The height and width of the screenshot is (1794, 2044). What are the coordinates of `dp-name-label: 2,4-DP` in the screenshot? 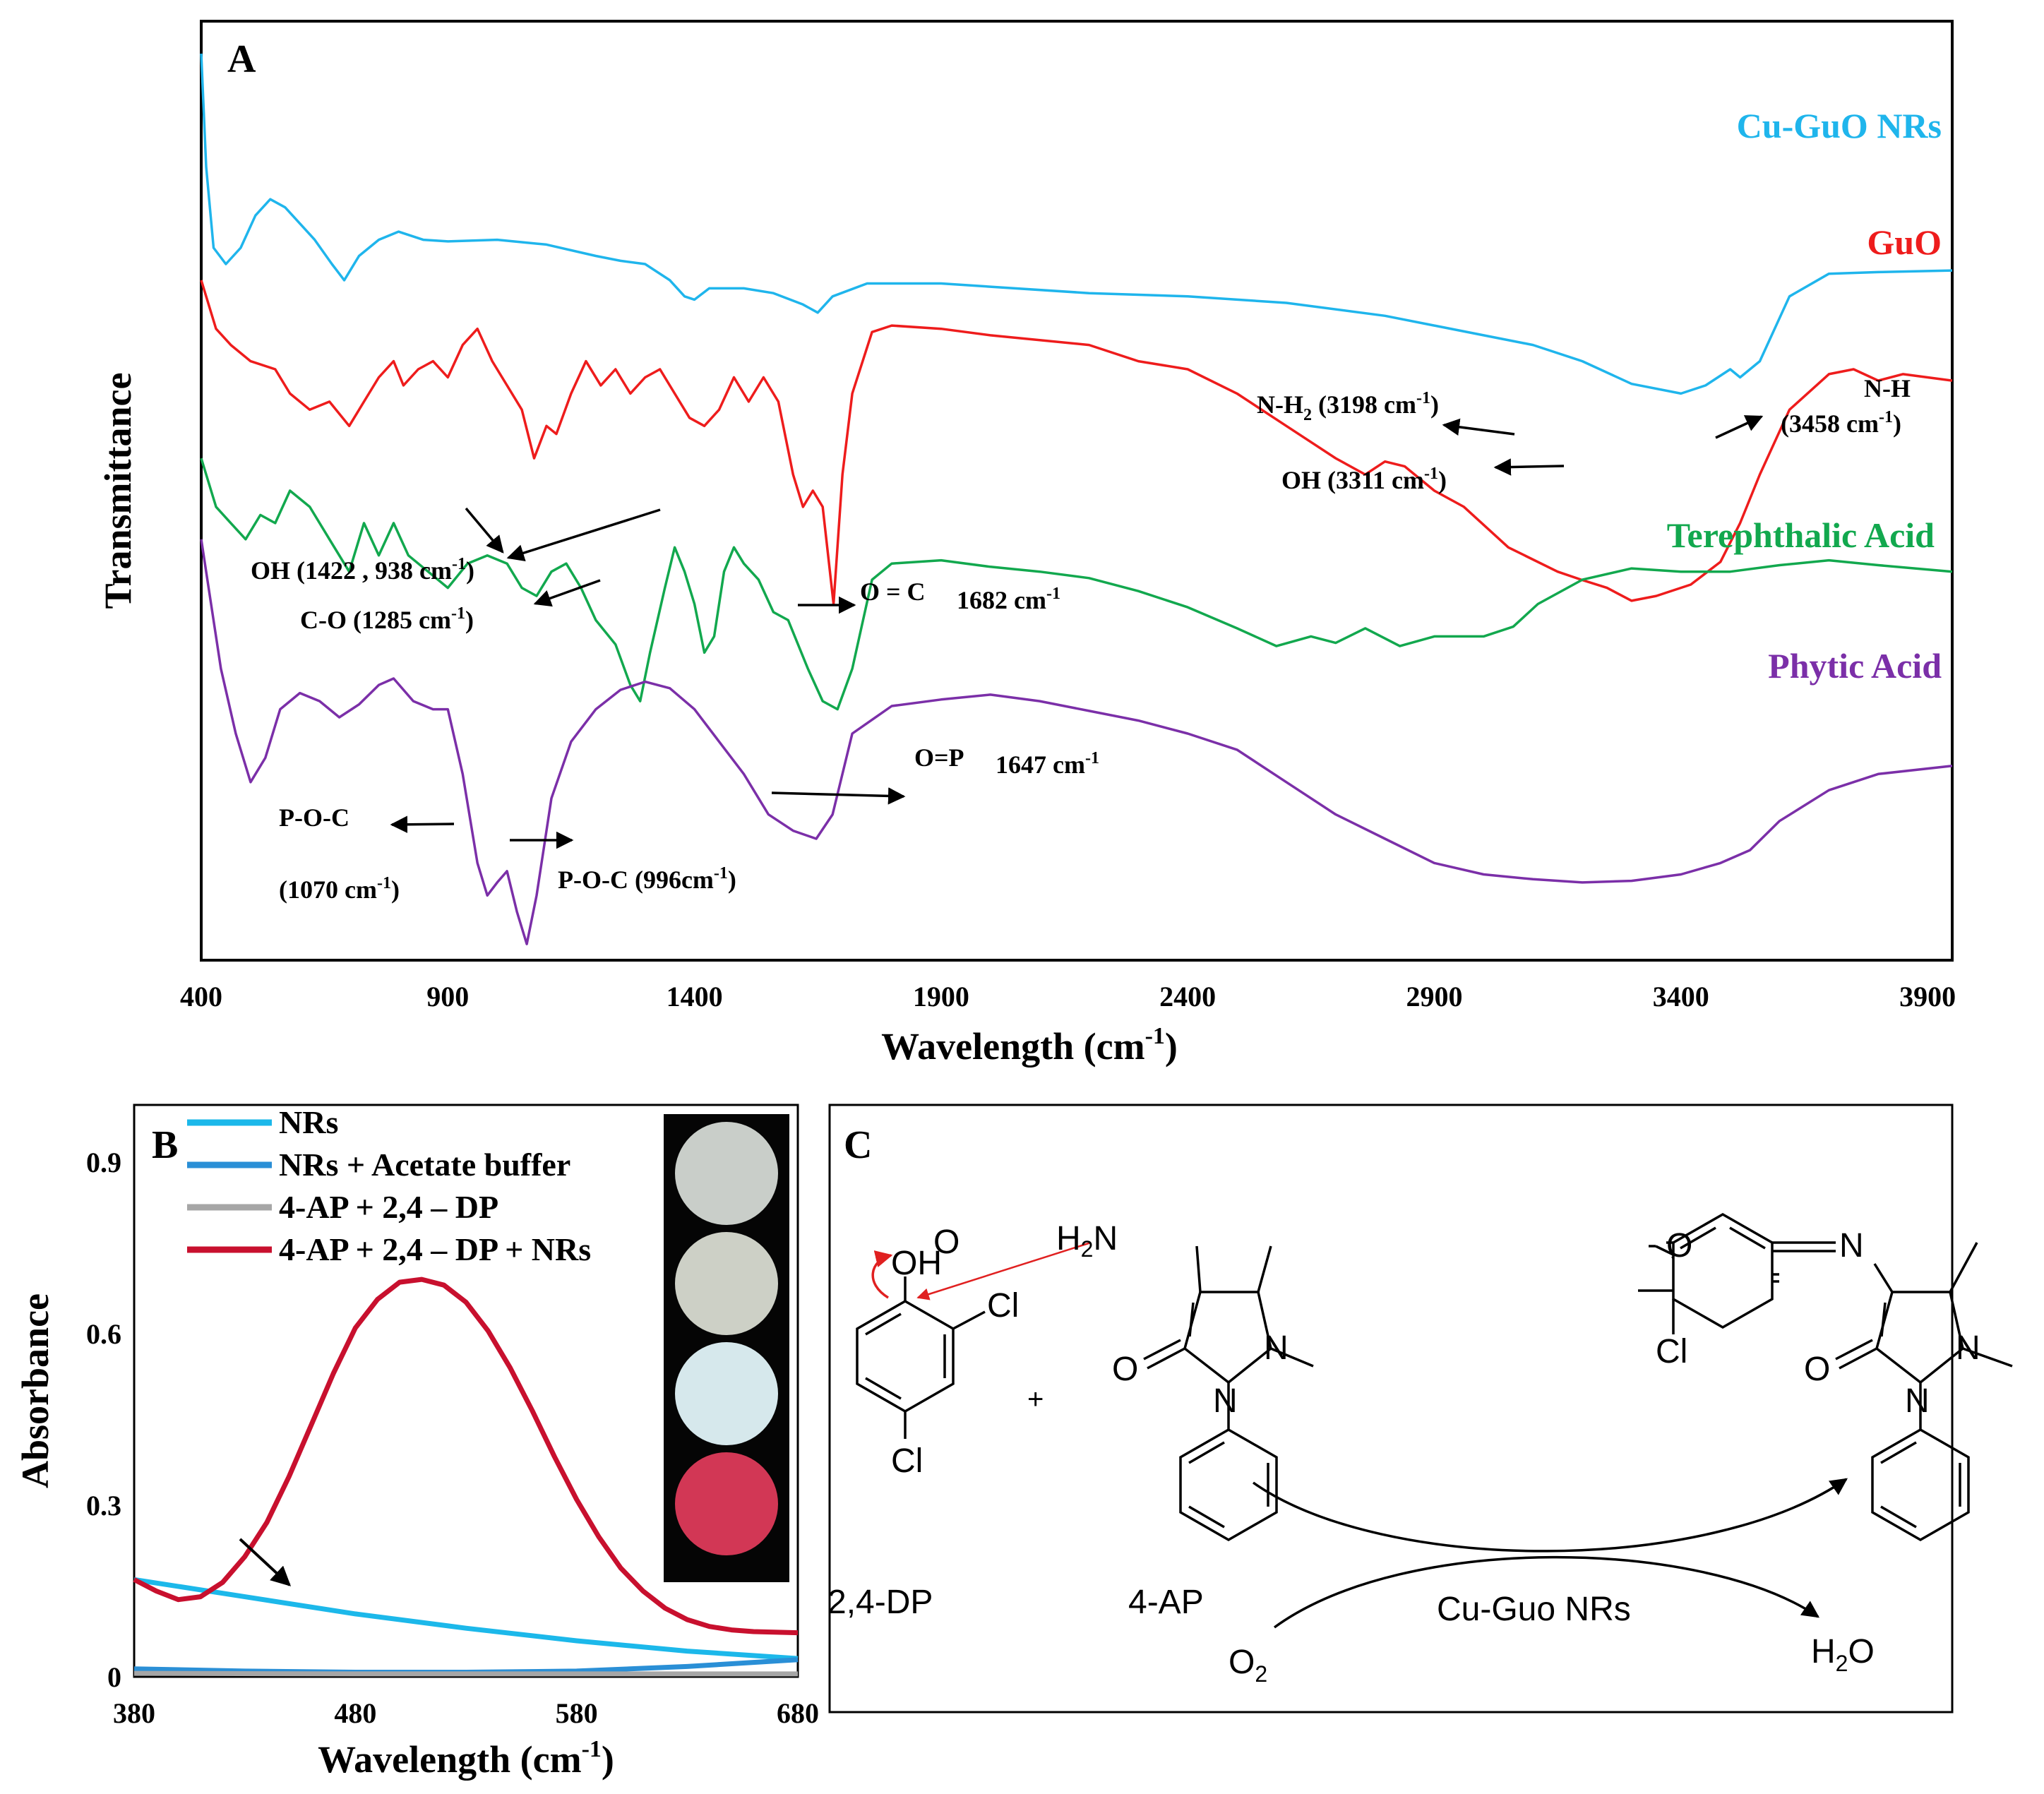 It's located at (880, 1603).